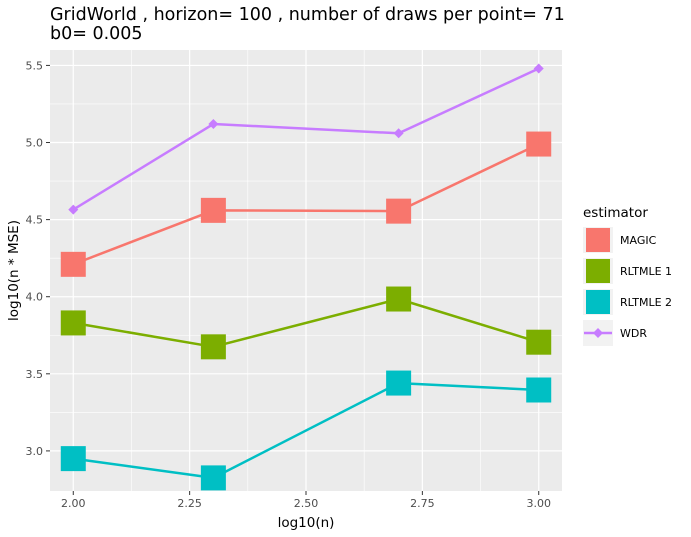  What do you see at coordinates (35, 451) in the screenshot?
I see `y-tick-label: 3.0` at bounding box center [35, 451].